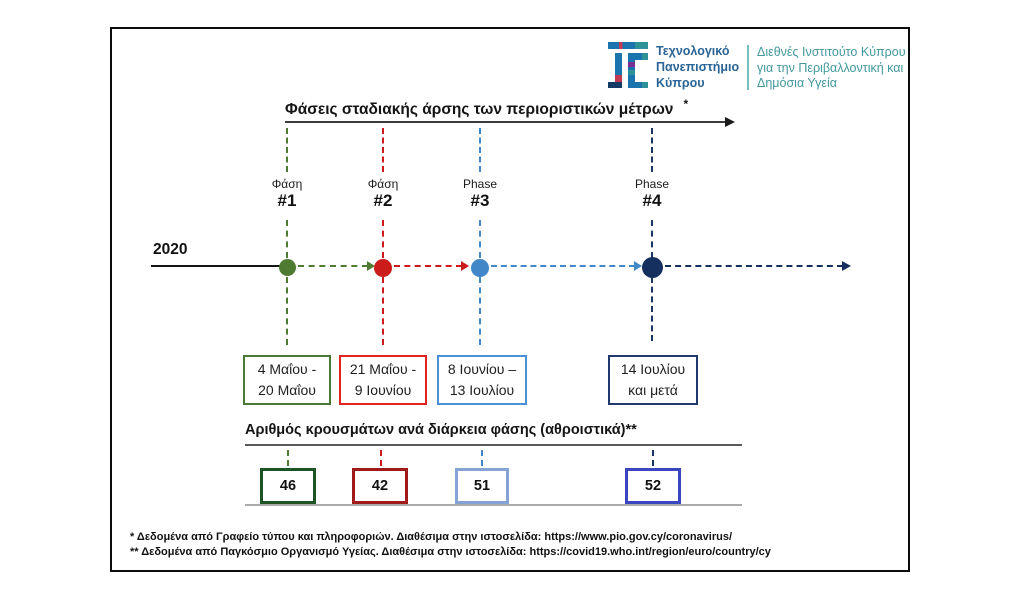 This screenshot has width=1009, height=600. I want to click on phase4-cases-box: 52, so click(653, 486).